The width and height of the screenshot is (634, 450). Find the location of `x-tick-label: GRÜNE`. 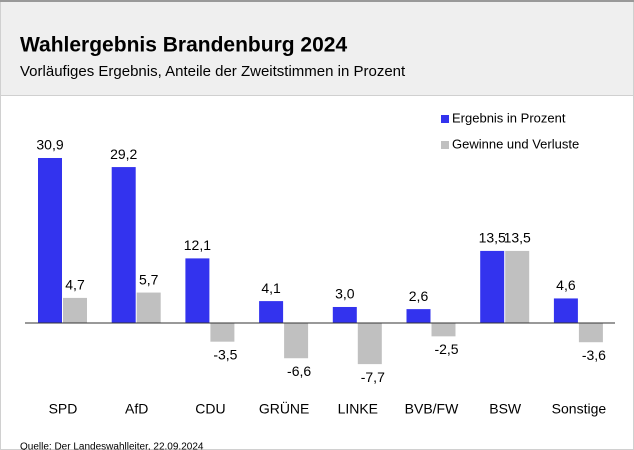

x-tick-label: GRÜNE is located at coordinates (284, 408).